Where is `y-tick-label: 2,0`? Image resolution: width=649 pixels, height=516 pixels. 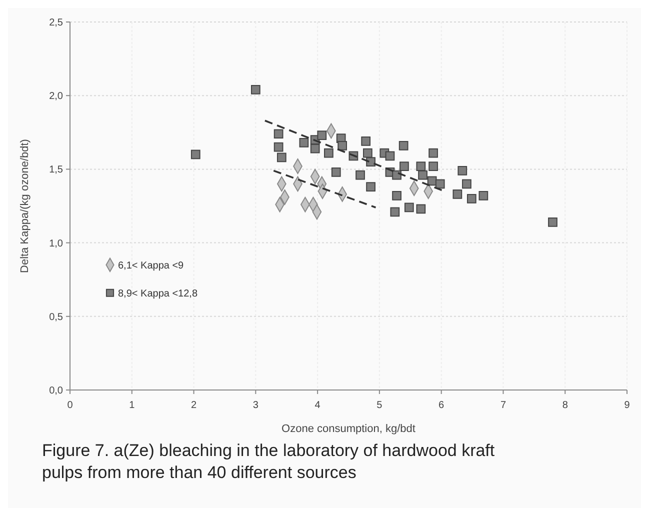
y-tick-label: 2,0 is located at coordinates (56, 96).